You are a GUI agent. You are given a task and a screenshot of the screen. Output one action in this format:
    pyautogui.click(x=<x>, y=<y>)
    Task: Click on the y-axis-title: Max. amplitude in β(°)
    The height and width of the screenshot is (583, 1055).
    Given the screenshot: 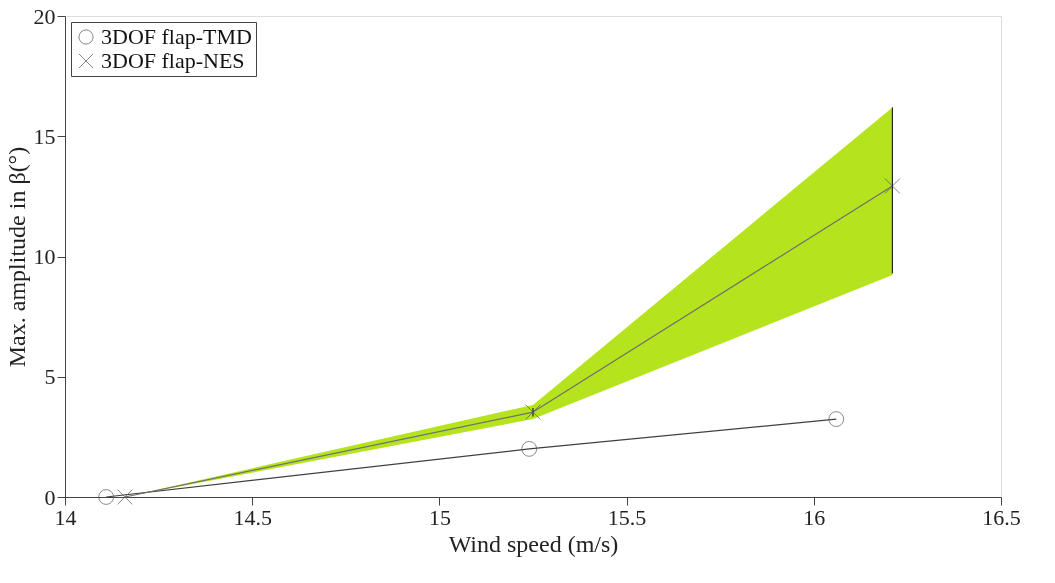 What is the action you would take?
    pyautogui.click(x=16, y=257)
    